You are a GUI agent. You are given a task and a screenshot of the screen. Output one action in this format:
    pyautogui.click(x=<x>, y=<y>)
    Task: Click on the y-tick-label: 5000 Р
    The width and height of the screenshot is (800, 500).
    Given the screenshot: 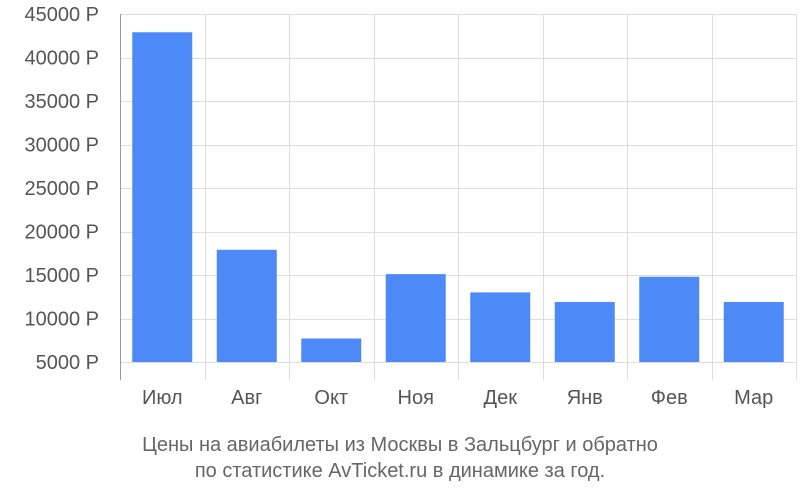 What is the action you would take?
    pyautogui.click(x=67, y=363)
    